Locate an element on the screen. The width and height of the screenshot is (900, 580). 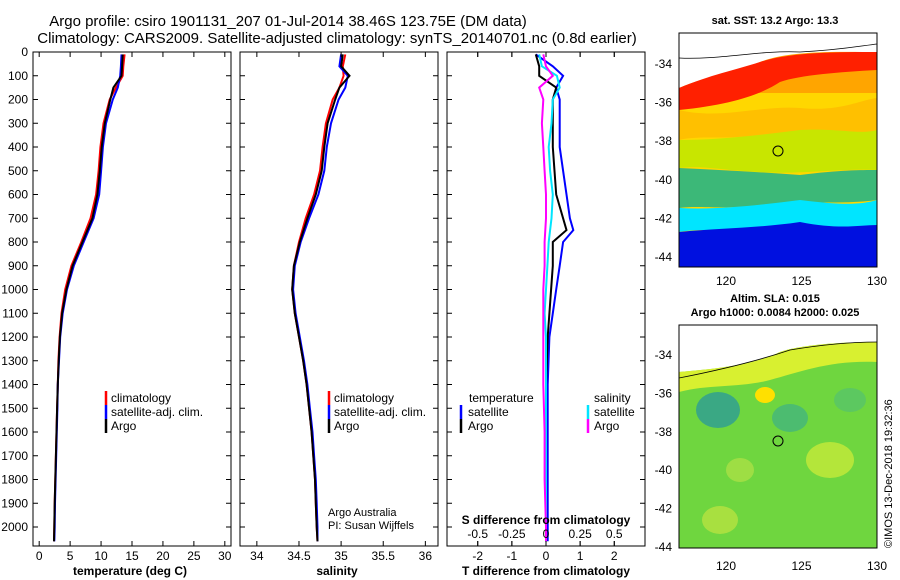
xtick-label: 34 is located at coordinates (257, 556).